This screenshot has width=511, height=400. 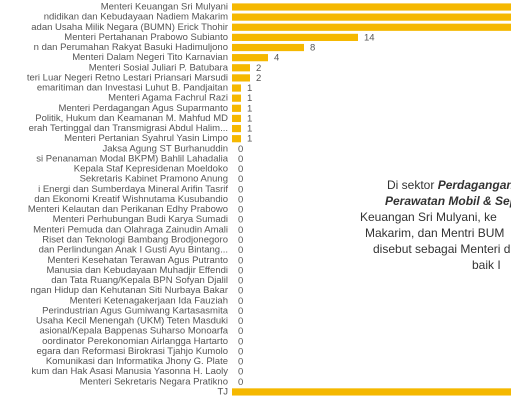 What do you see at coordinates (168, 98) in the screenshot?
I see `category-label: Menteri Agama Fachrul Razi` at bounding box center [168, 98].